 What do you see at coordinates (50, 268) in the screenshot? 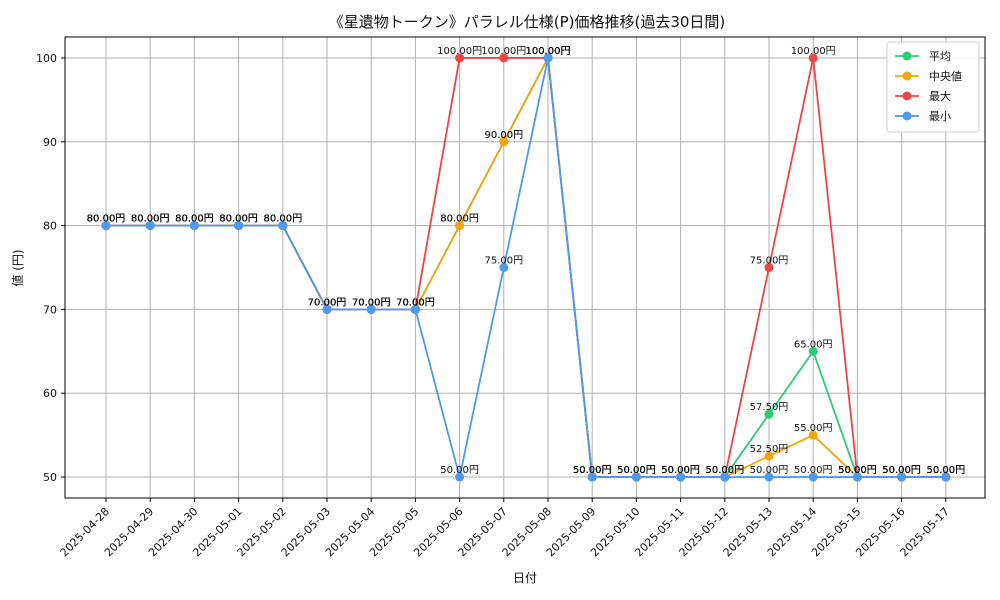
I see `y-axis: 50 60 70 80 90 100` at bounding box center [50, 268].